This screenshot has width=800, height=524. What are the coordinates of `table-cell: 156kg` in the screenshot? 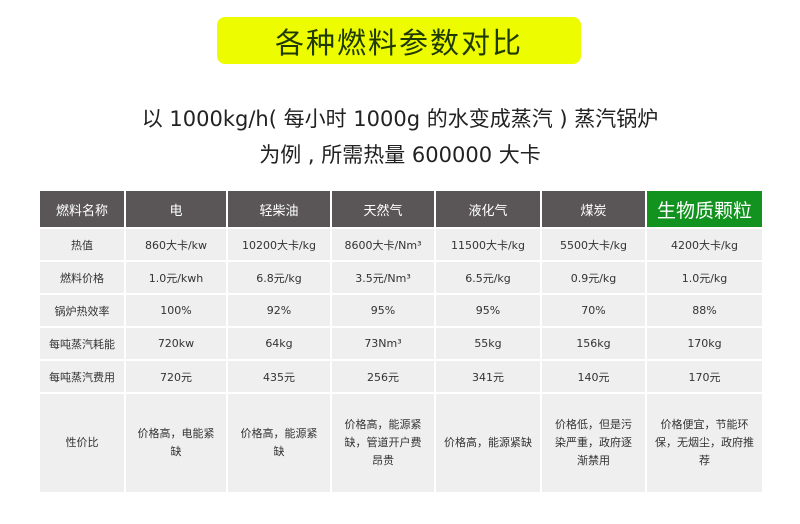 It's located at (593, 343).